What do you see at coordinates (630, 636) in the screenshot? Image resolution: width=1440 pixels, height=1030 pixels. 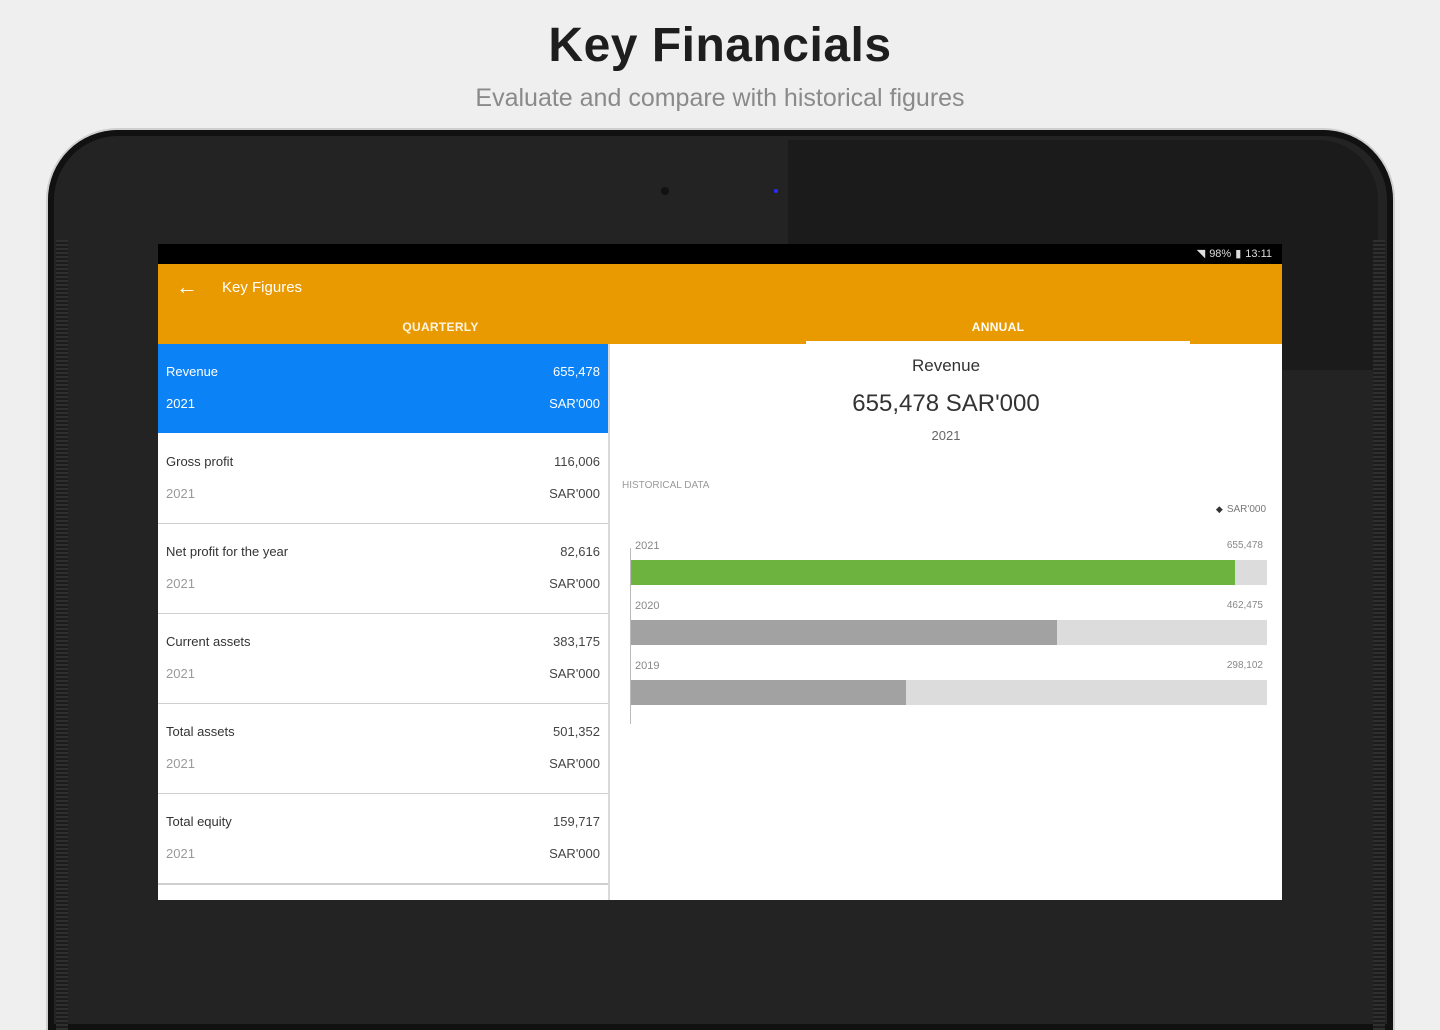 I see `chart-axis` at bounding box center [630, 636].